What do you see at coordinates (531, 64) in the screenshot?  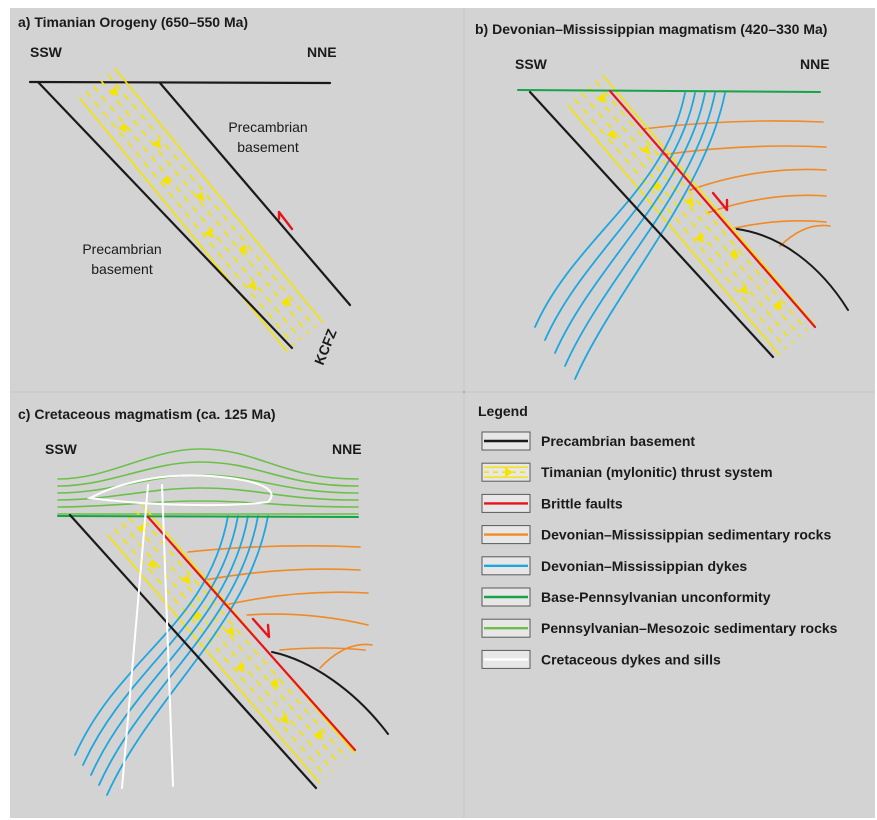 I see `panel-b-ssw-label: SSW` at bounding box center [531, 64].